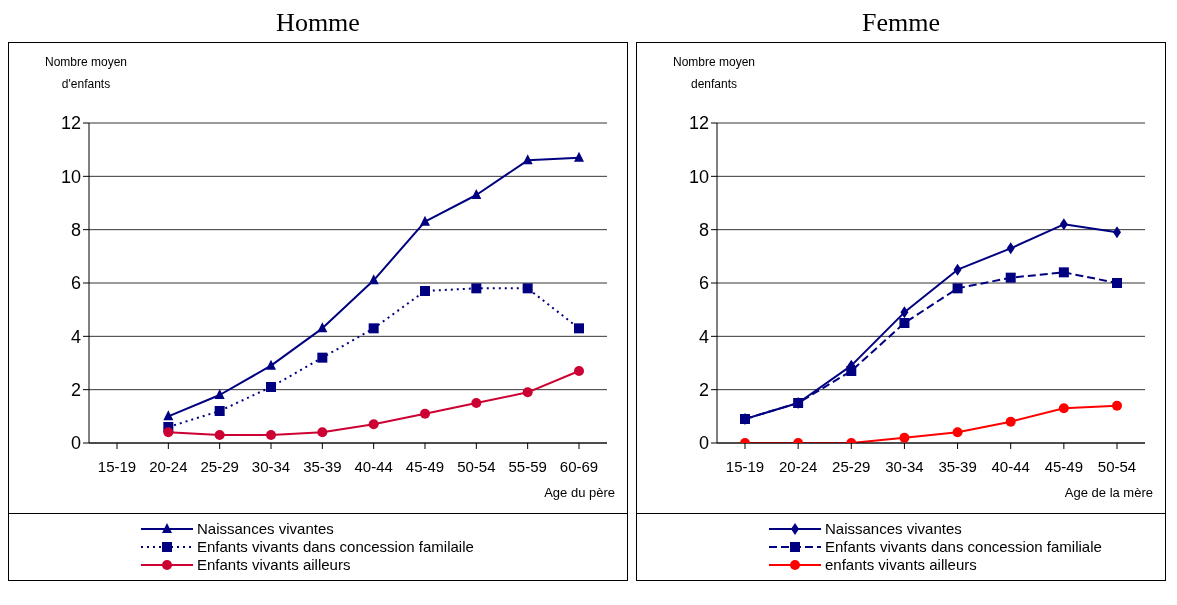  Describe the element at coordinates (579, 466) in the screenshot. I see `x-tick-label: 60-69` at that location.